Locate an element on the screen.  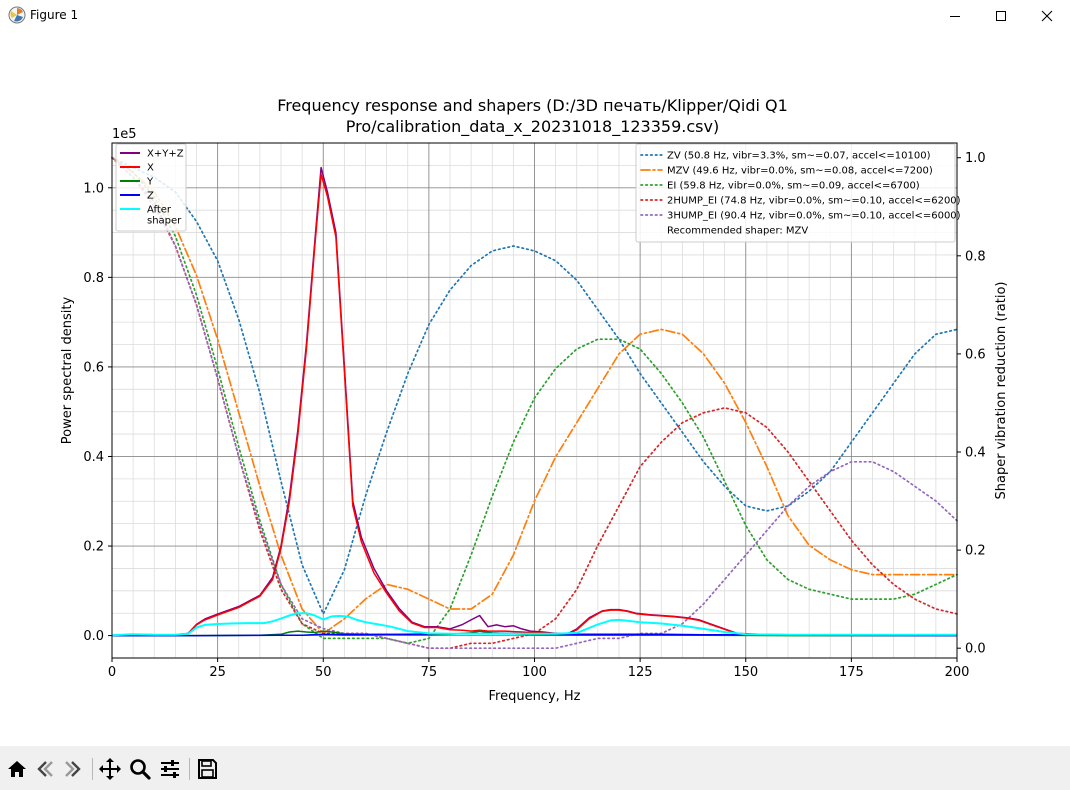
window-titlebar: Figure 1 is located at coordinates (535, 15).